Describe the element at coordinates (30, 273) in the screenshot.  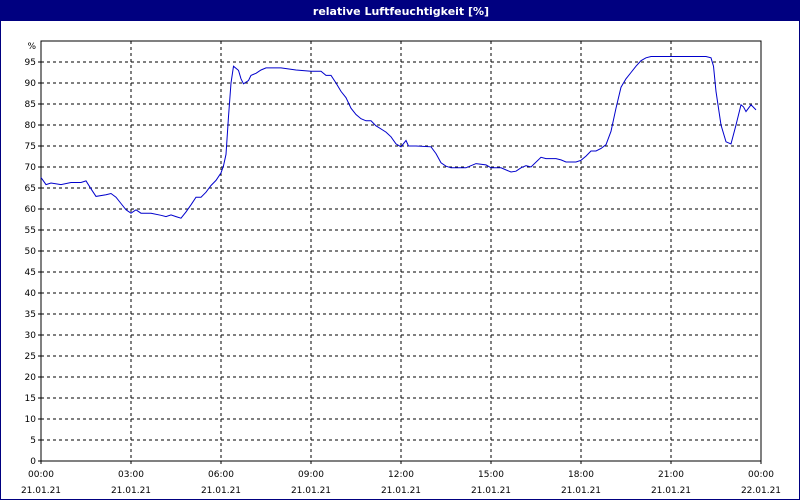
I see `y-tick-label: 45` at that location.